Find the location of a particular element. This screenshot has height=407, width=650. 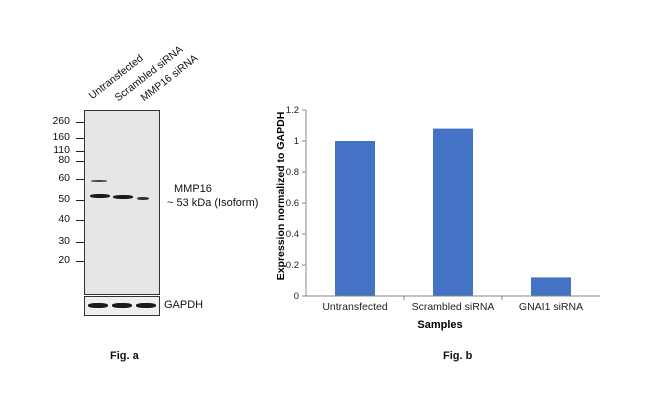

x-axis-label: Samples is located at coordinates (439, 325).